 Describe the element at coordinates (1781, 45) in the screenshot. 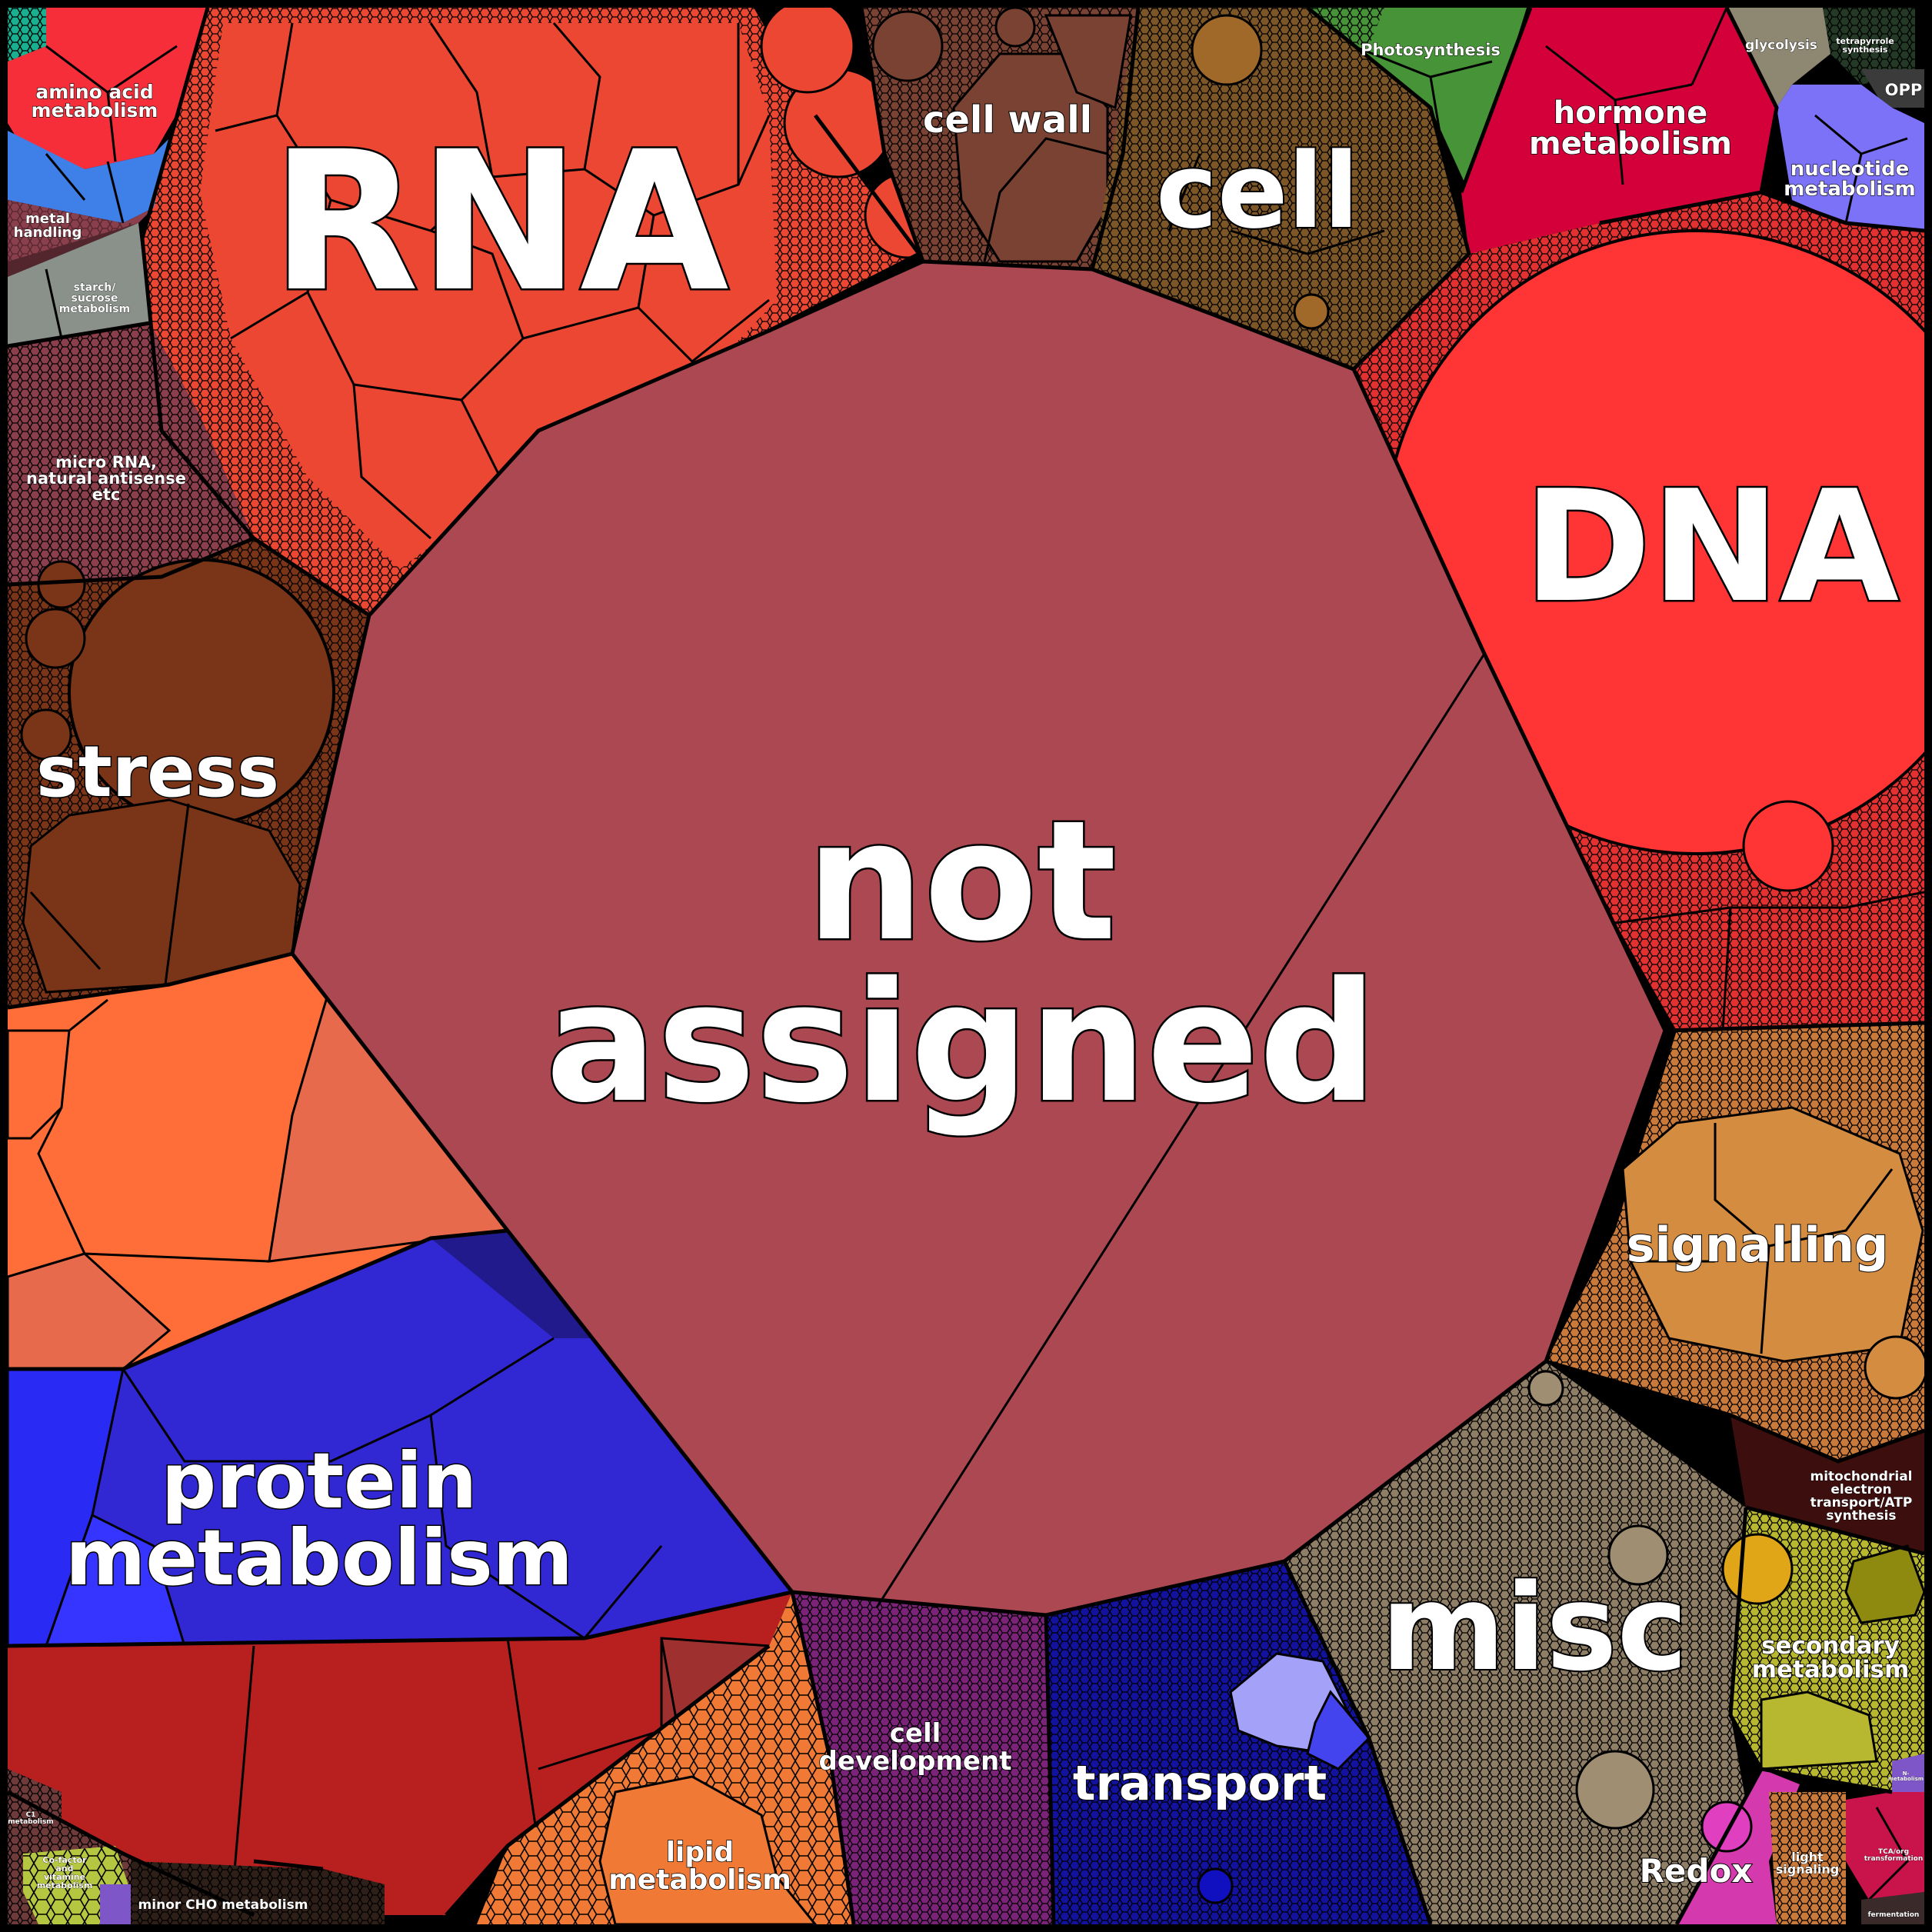

I see `label-glycolysis: glycolysis` at that location.